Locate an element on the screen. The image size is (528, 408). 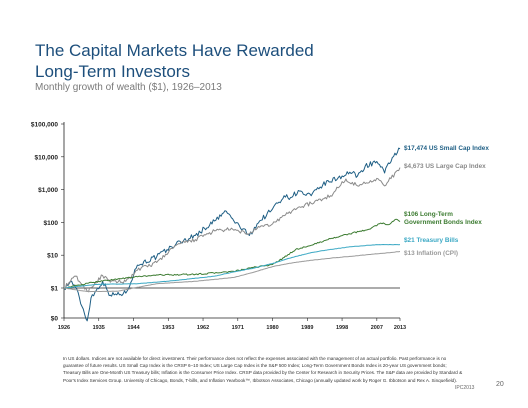
x-tick-label: 2013 is located at coordinates (400, 328).